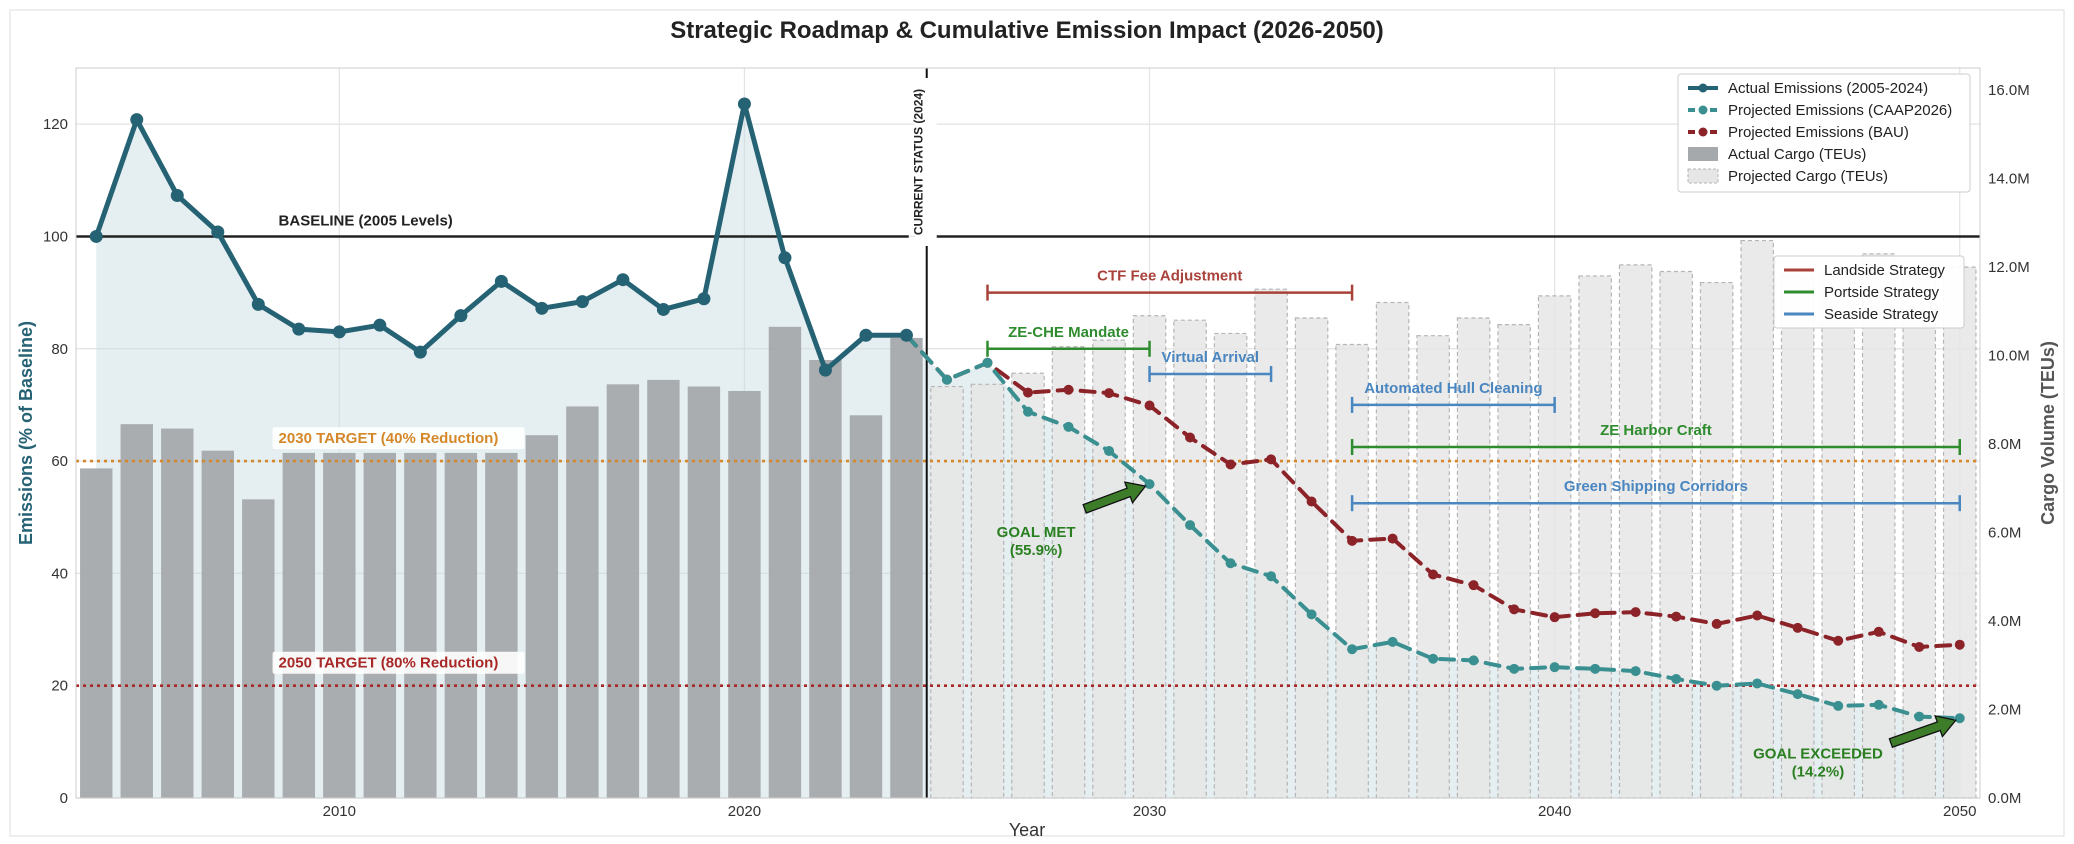  Describe the element at coordinates (2009, 356) in the screenshot. I see `y-tick-label-right: 10.0M` at that location.